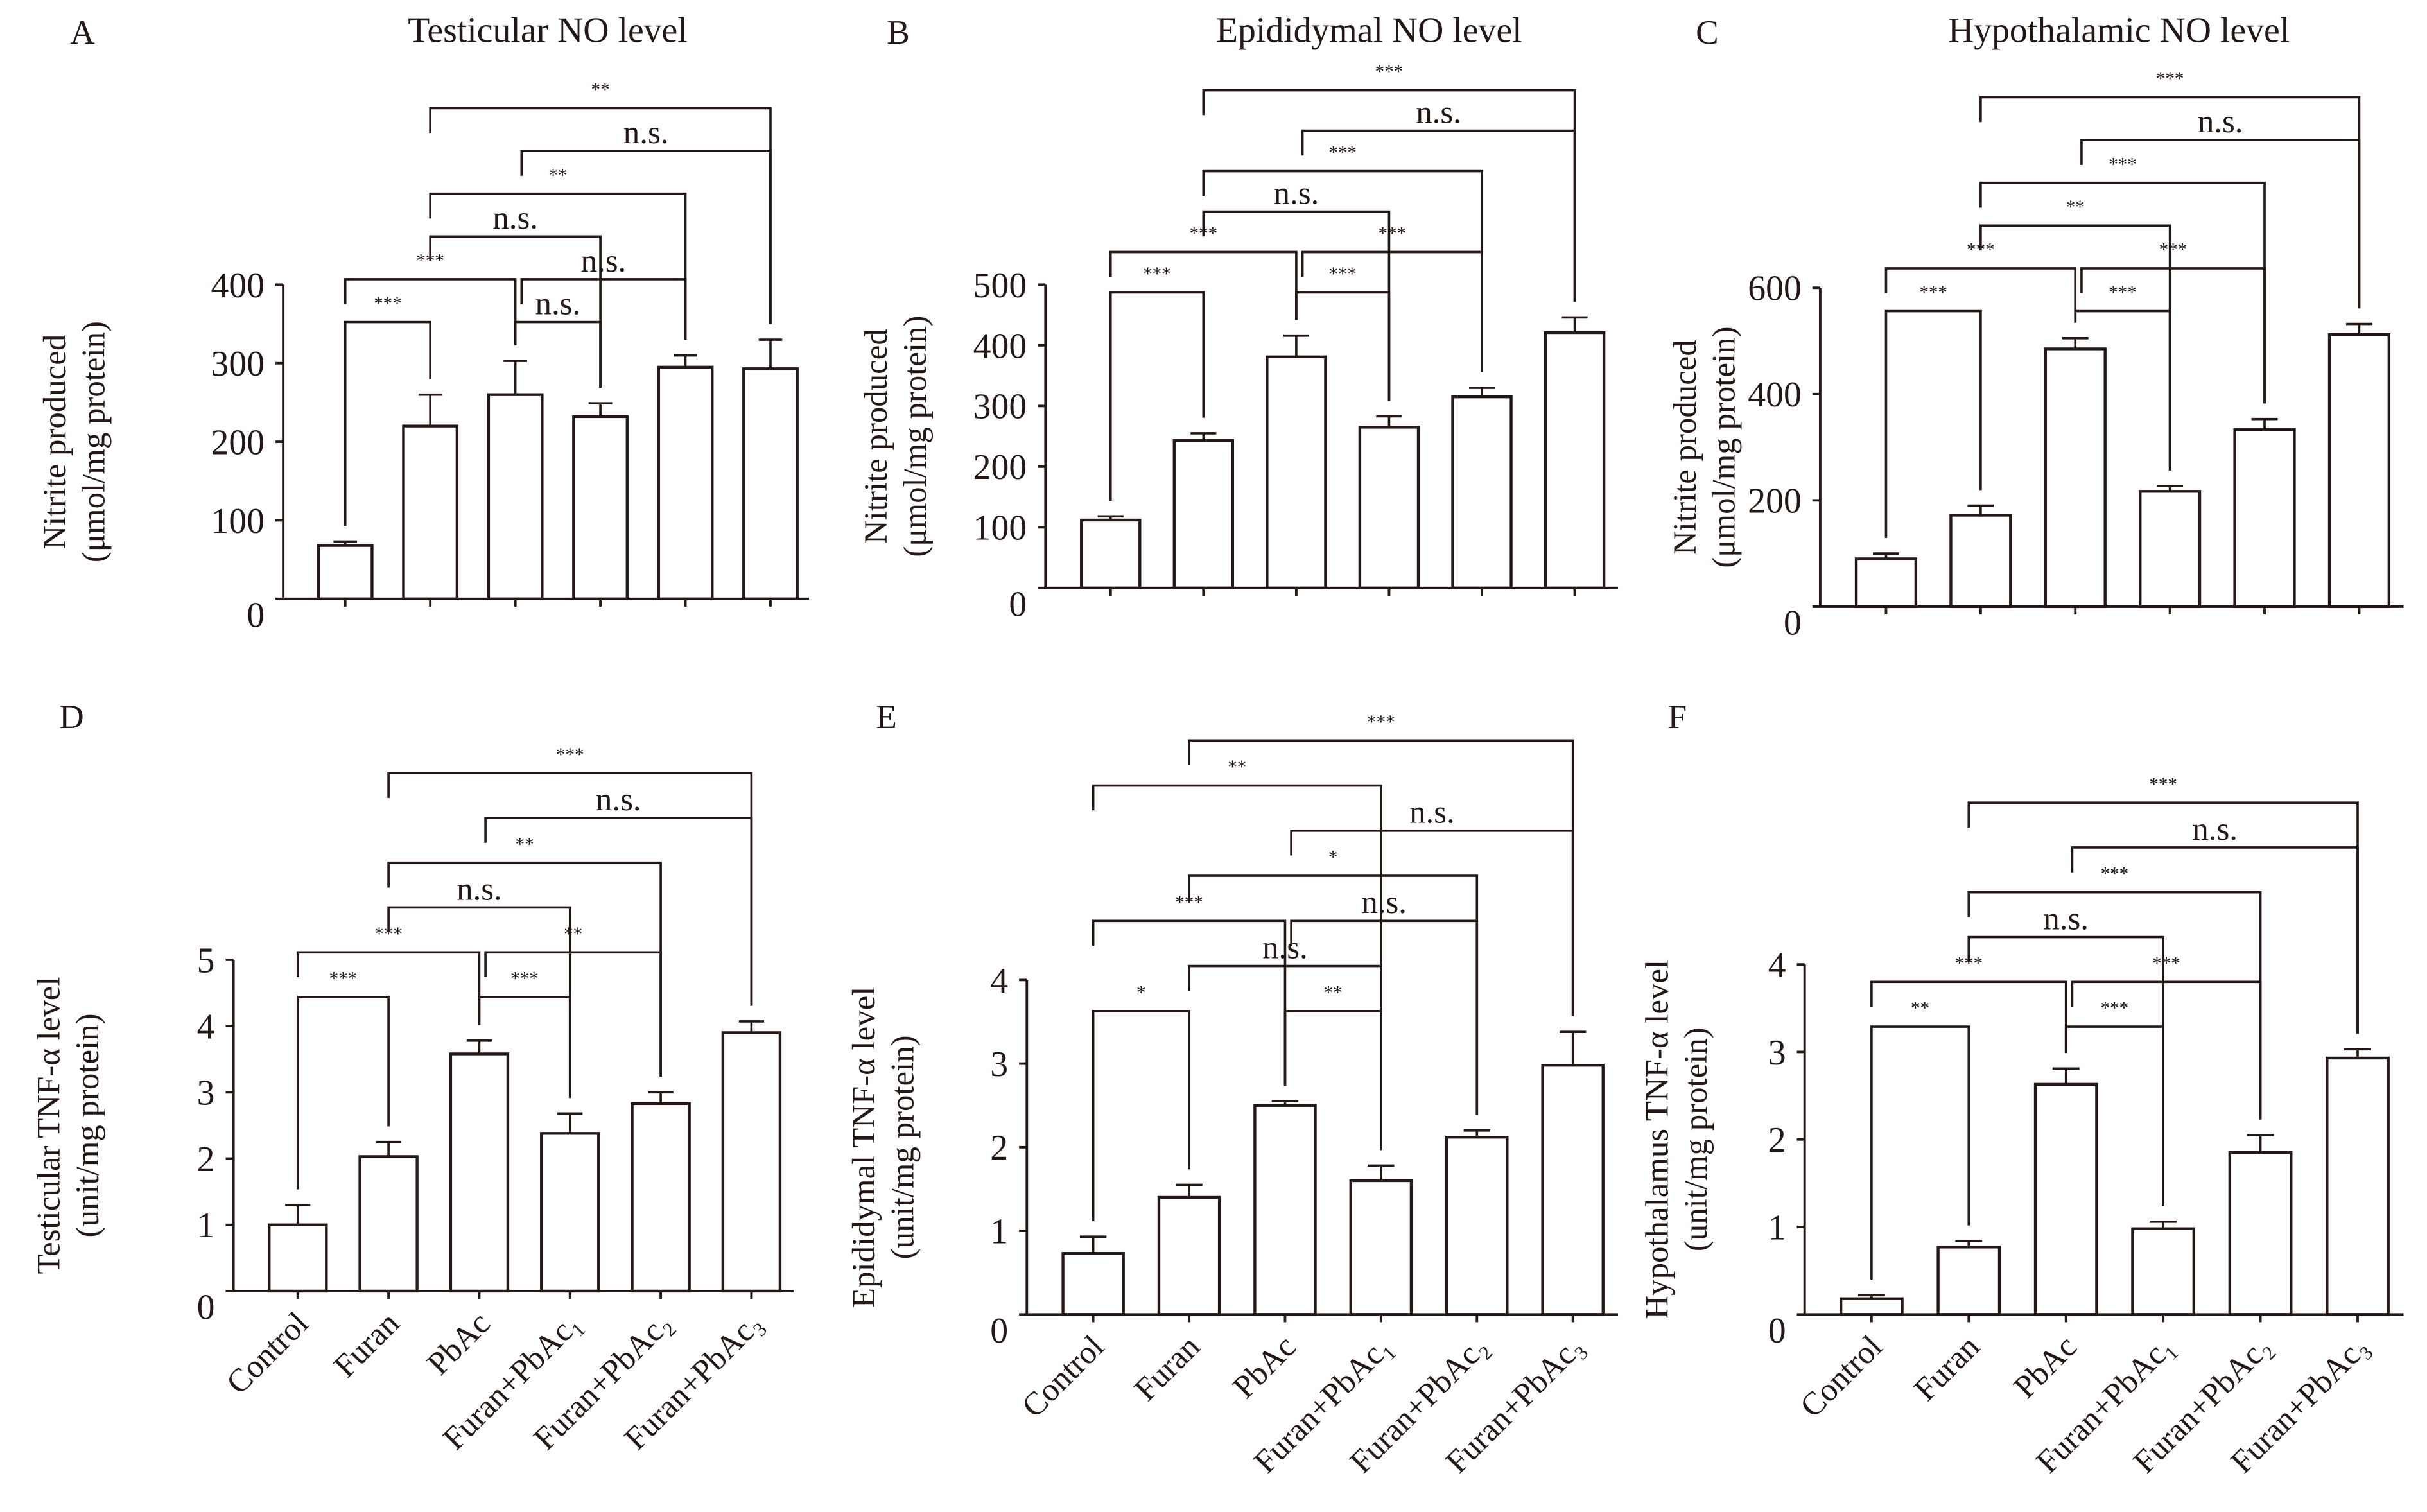 The width and height of the screenshot is (2427, 1512). What do you see at coordinates (864, 1147) in the screenshot?
I see `y-axis-label: Epididymal TNF-α level` at bounding box center [864, 1147].